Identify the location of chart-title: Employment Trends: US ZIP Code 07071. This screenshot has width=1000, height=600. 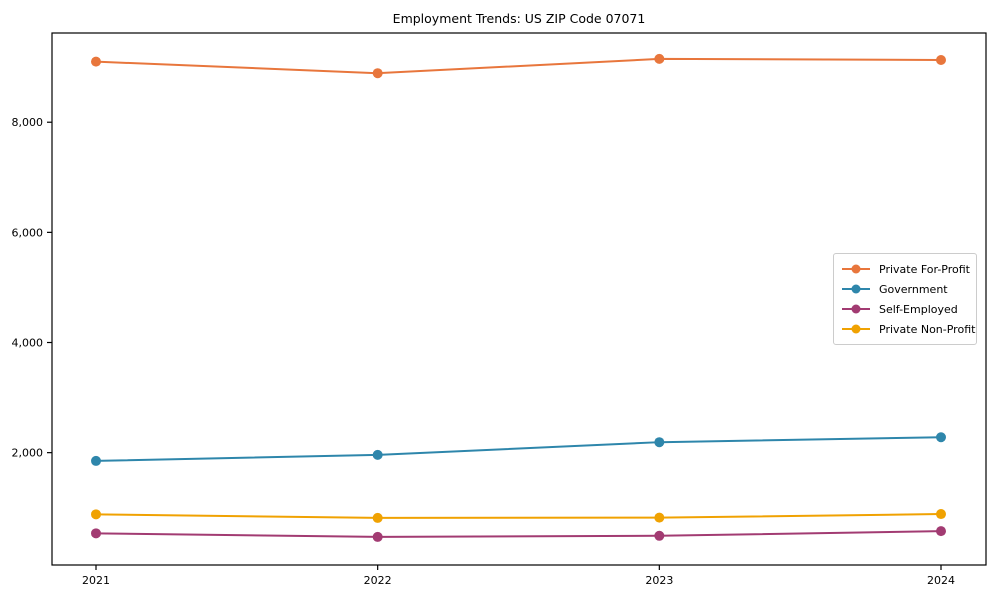
(519, 18).